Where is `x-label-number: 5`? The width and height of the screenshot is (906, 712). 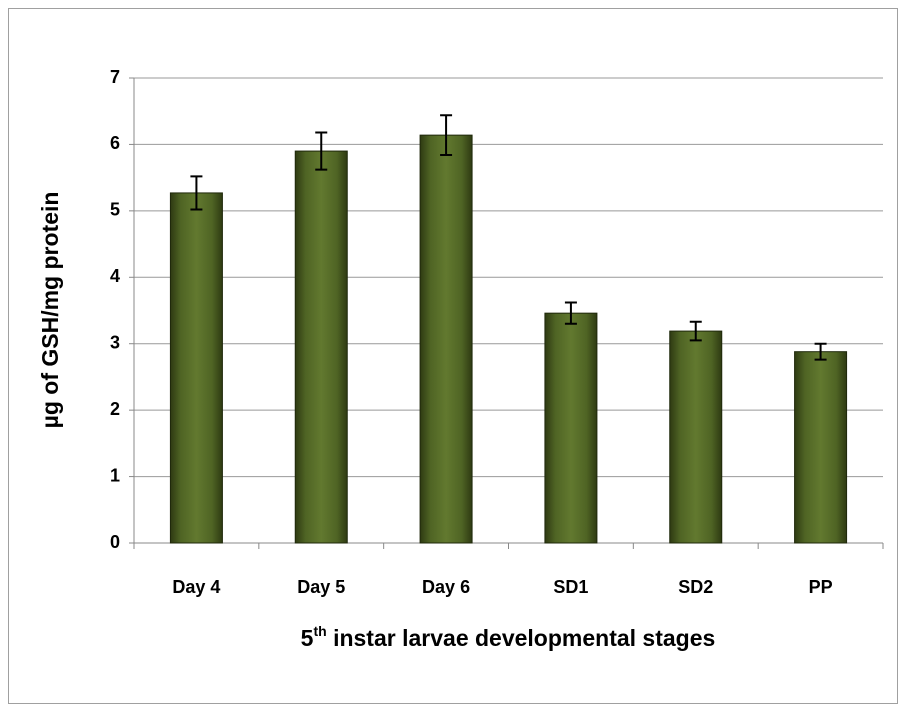
x-label-number: 5 is located at coordinates (307, 638).